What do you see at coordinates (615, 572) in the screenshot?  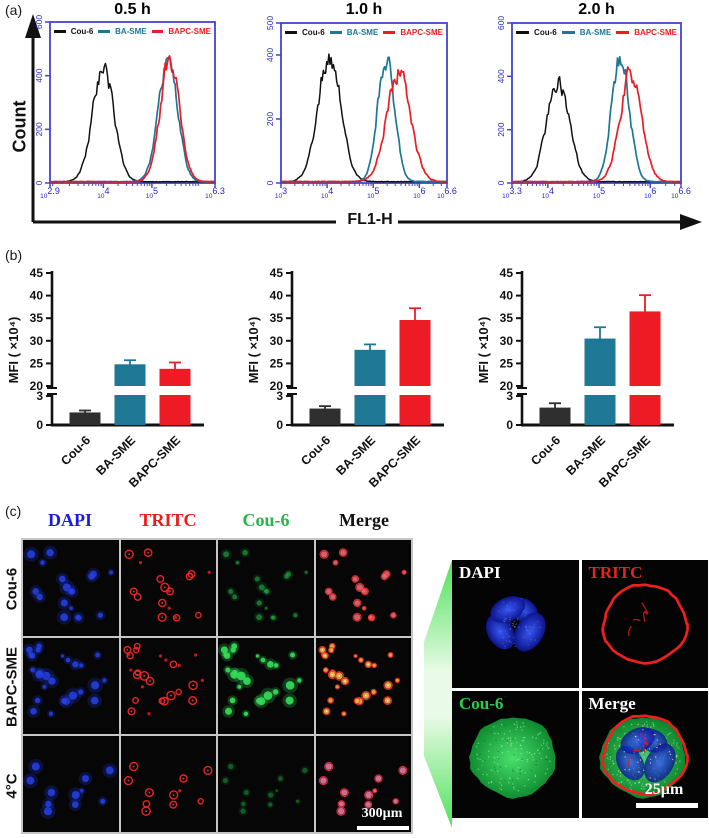 I see `zoom-cell-label: TRITC` at bounding box center [615, 572].